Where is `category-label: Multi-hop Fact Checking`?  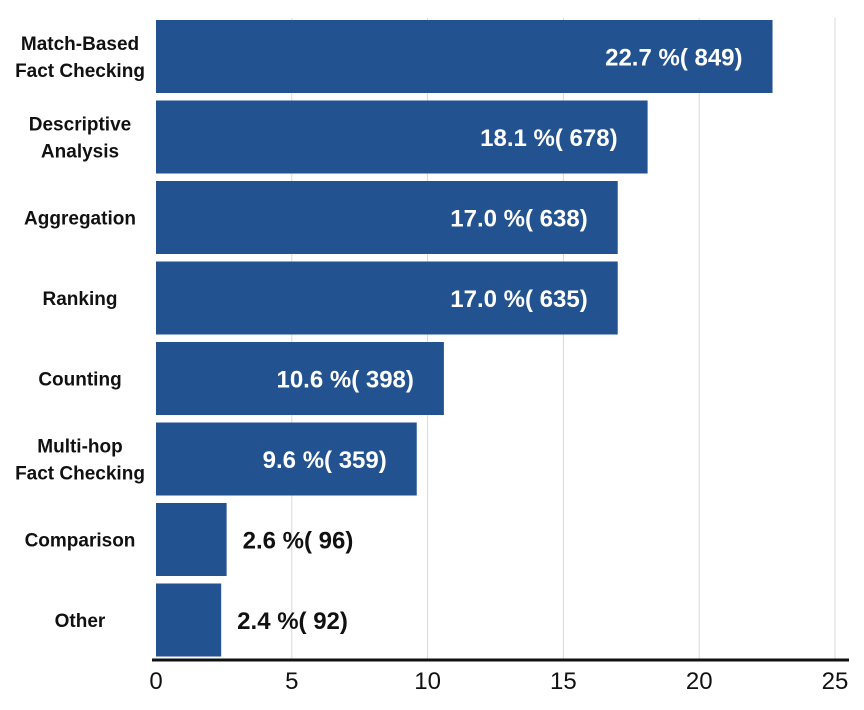 category-label: Multi-hop Fact Checking is located at coordinates (80, 461).